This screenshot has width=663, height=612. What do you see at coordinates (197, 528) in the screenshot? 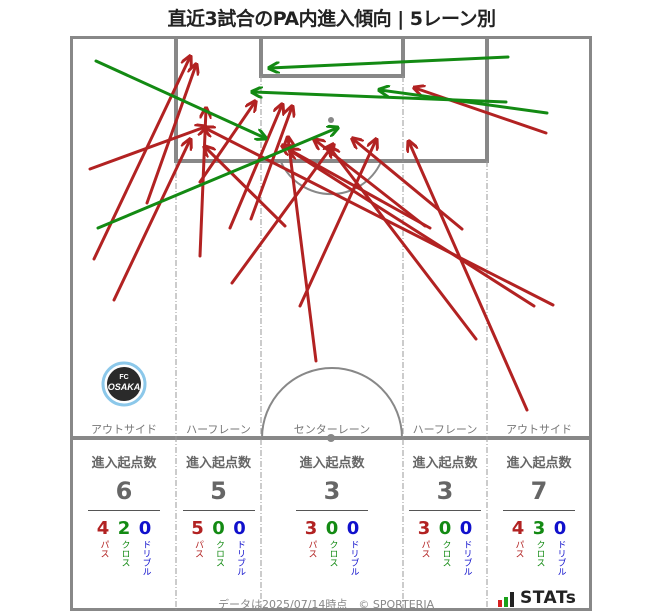
I see `pass-count: 5` at bounding box center [197, 528].